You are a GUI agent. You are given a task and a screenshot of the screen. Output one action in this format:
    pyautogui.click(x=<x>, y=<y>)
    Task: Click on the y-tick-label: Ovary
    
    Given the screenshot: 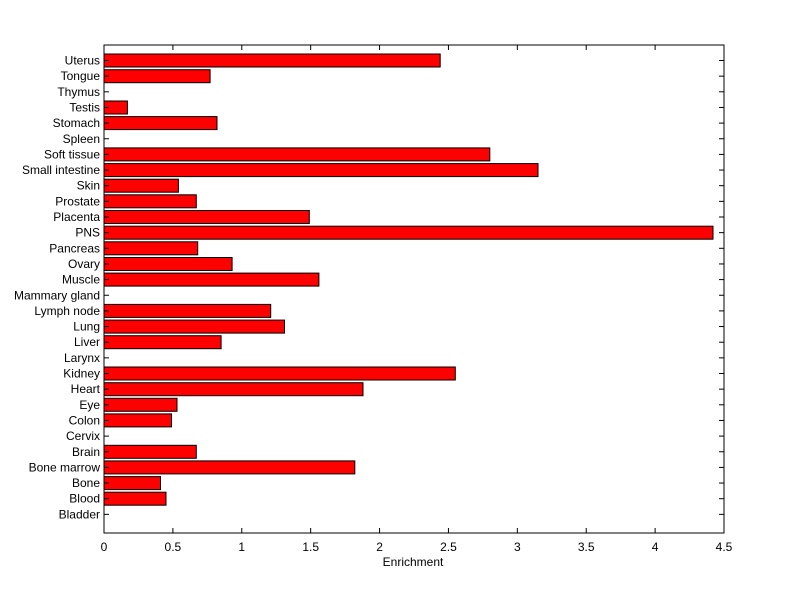 What is the action you would take?
    pyautogui.click(x=84, y=264)
    